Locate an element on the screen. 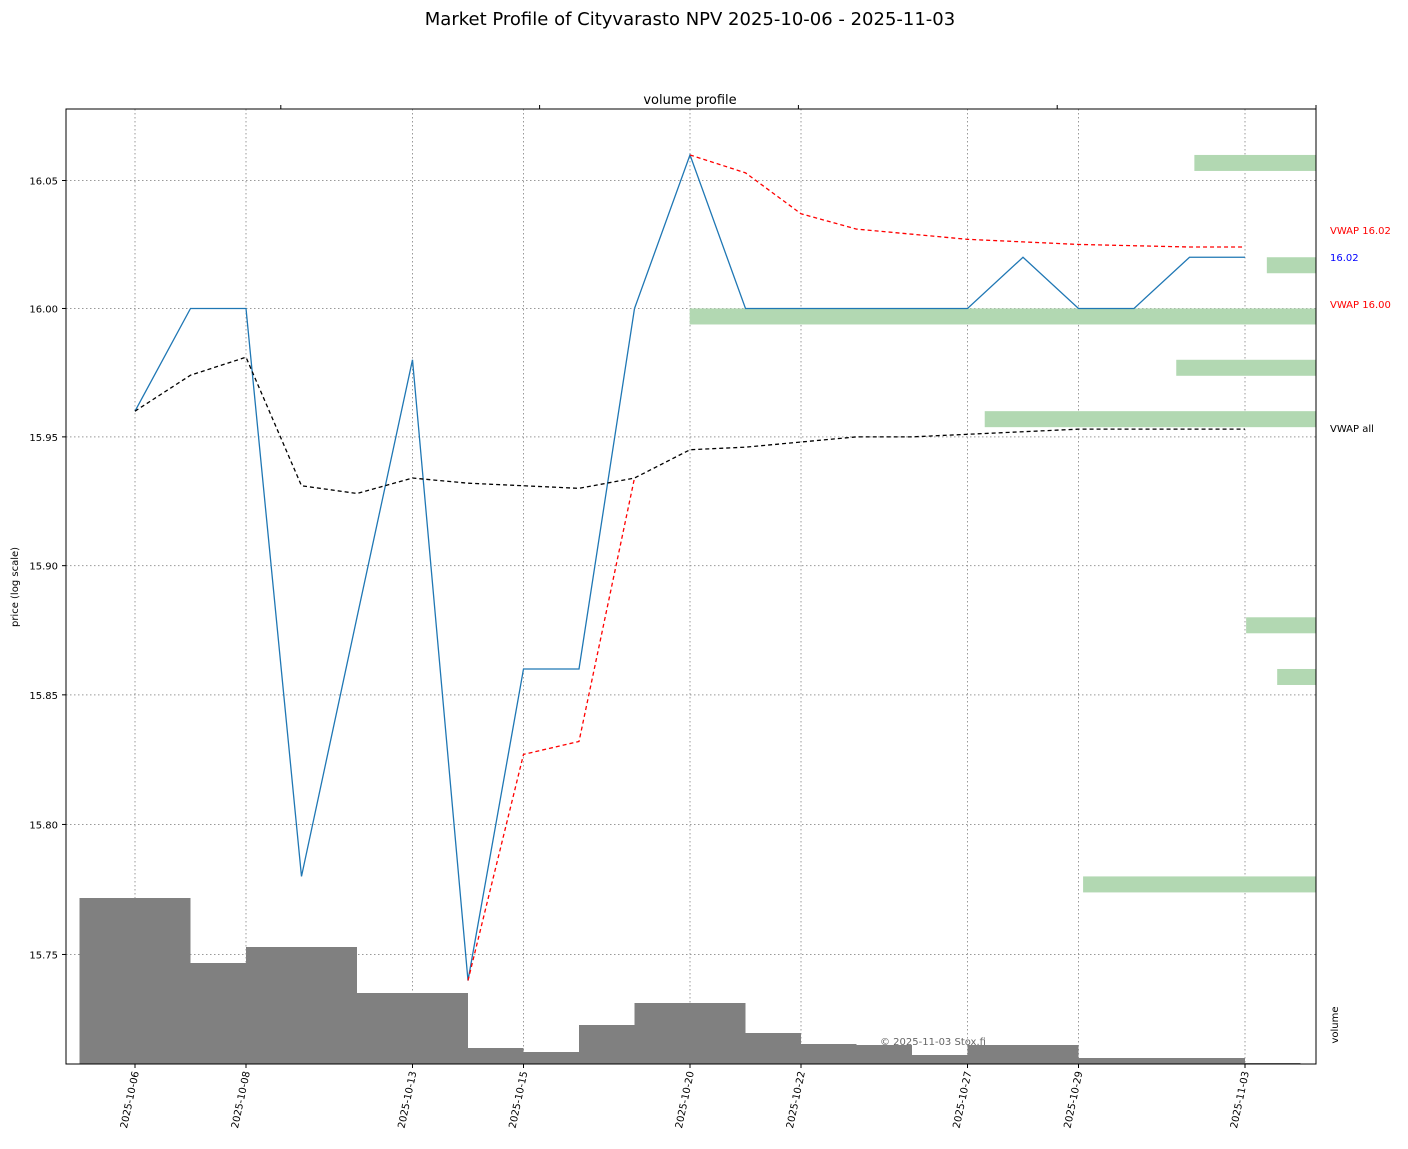  y-tick-label: 15.95 is located at coordinates (43, 438).